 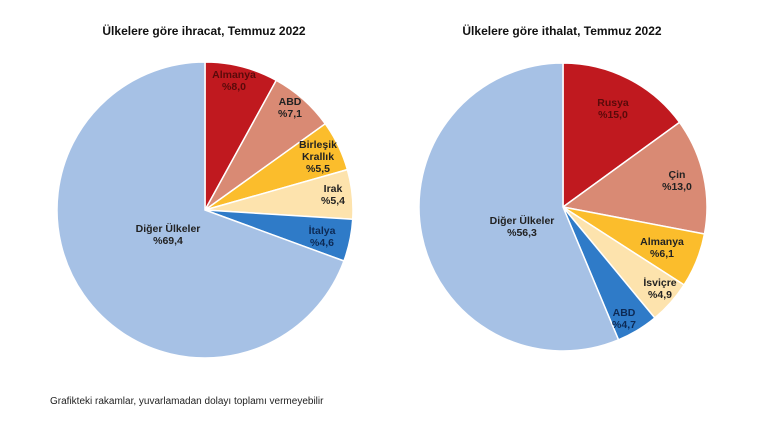 I want to click on slice-label: ABD %7,1, so click(x=290, y=108).